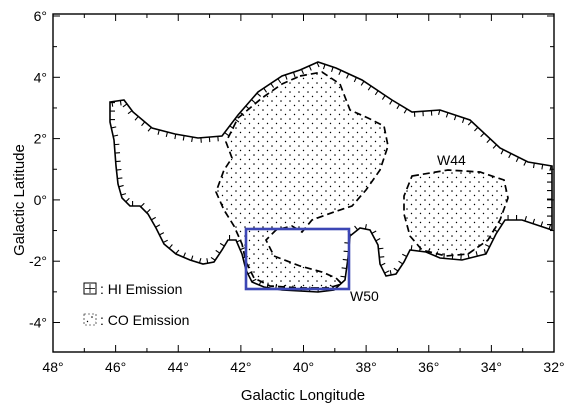 The height and width of the screenshot is (413, 570). What do you see at coordinates (136, 304) in the screenshot?
I see `legend: : HI Emission : CO Emission` at bounding box center [136, 304].